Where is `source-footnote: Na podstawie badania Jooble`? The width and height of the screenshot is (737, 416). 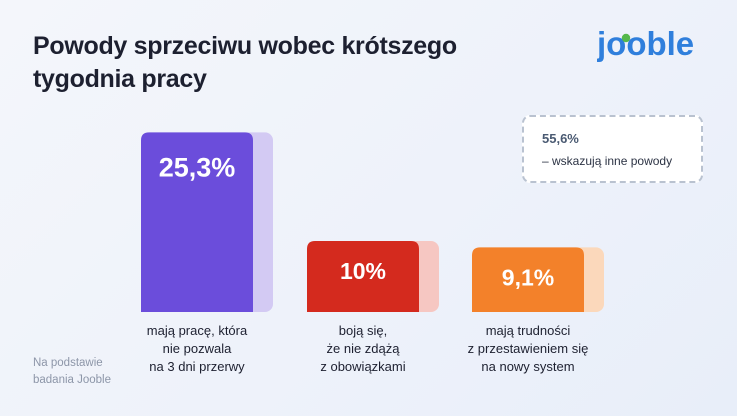 source-footnote: Na podstawie badania Jooble is located at coordinates (72, 371).